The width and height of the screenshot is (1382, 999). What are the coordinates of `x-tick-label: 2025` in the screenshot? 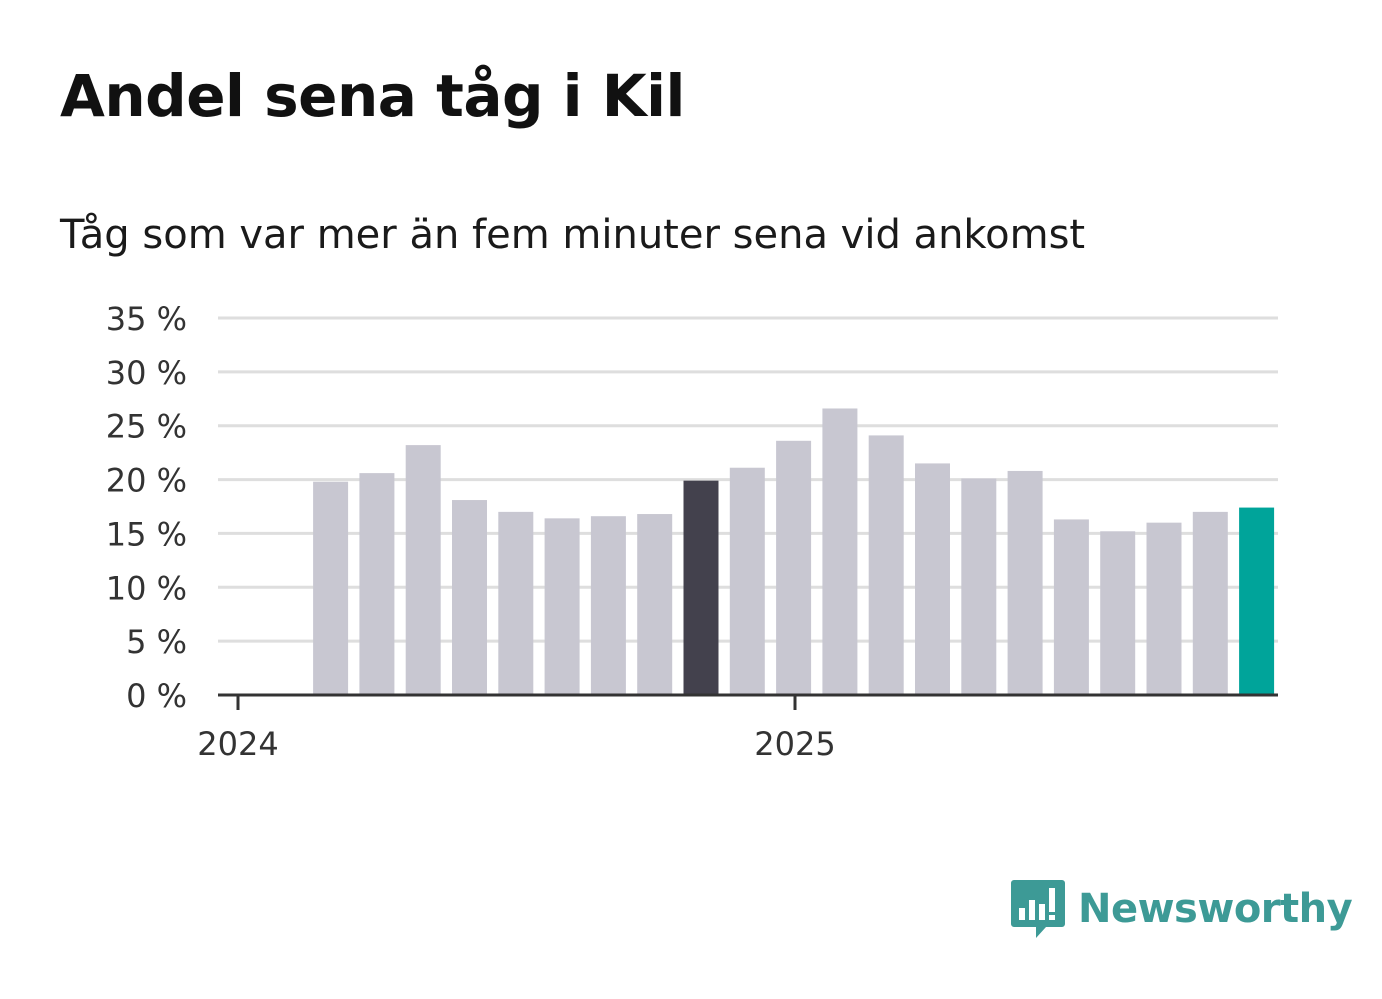 It's located at (794, 744).